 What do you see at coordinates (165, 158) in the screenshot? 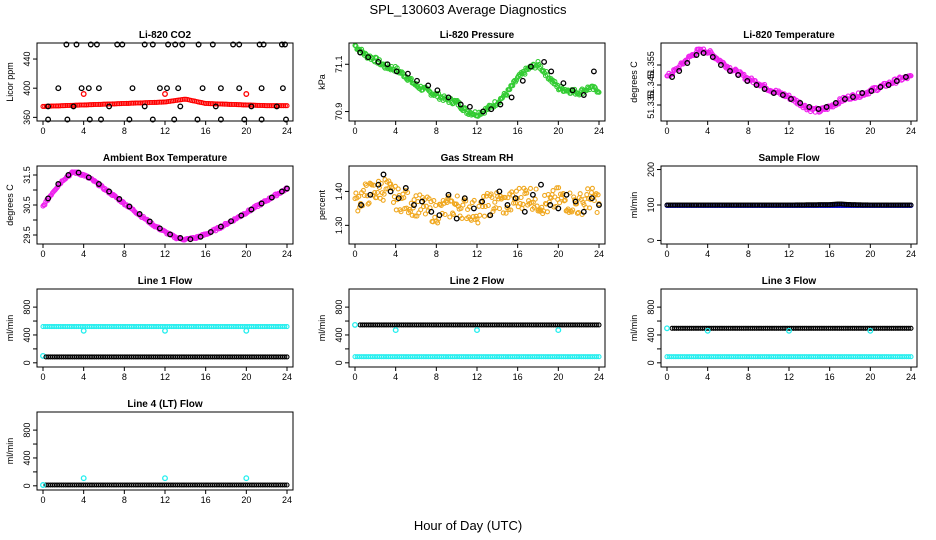
I see `panel-title: Ambient Box Temperature` at bounding box center [165, 158].